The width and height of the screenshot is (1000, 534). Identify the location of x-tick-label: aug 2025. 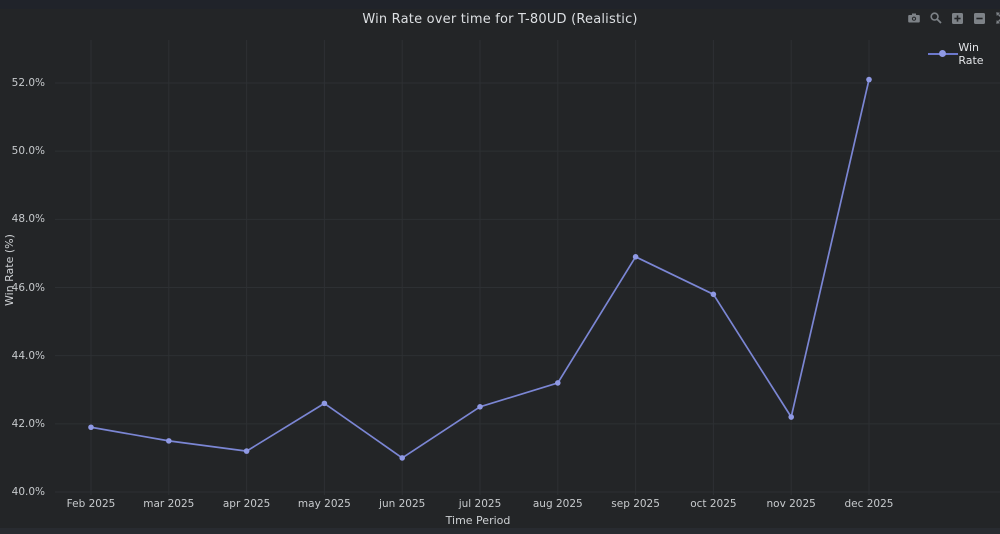
(557, 504).